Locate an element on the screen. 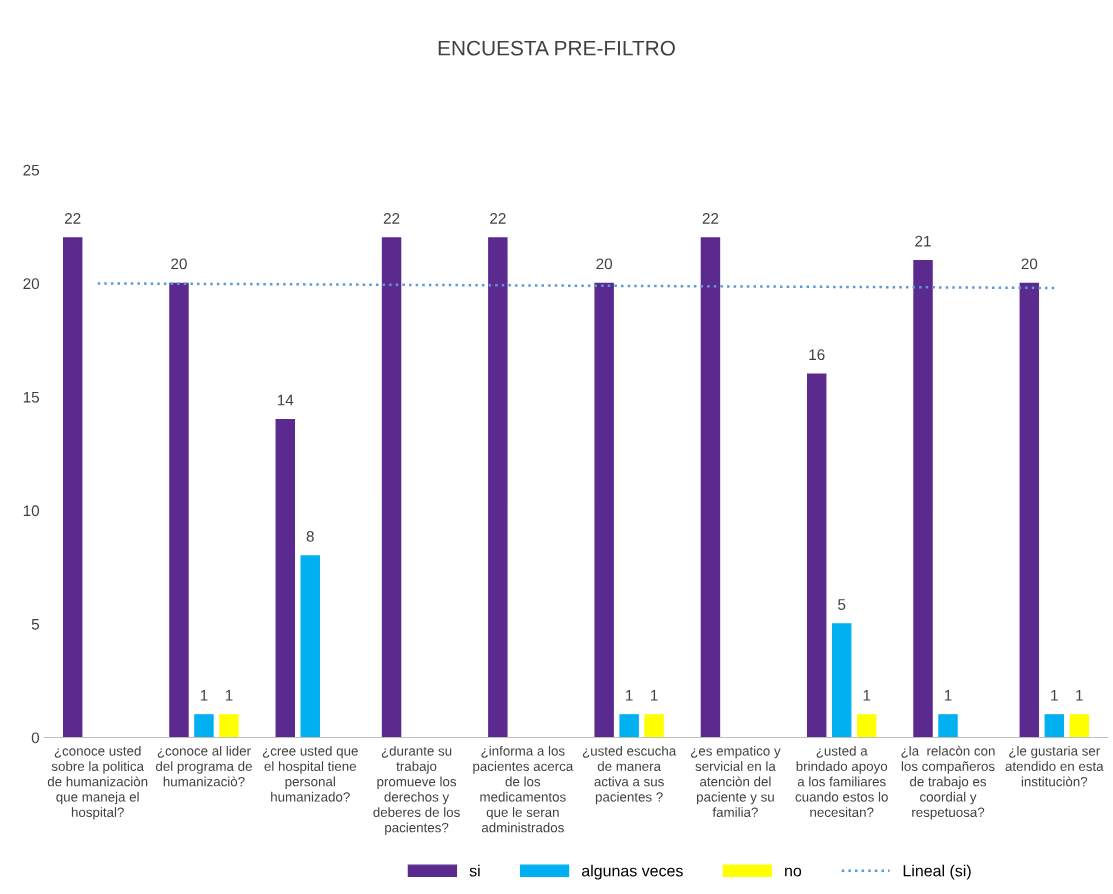 Image resolution: width=1113 pixels, height=894 pixels. data-label: 5 is located at coordinates (842, 604).